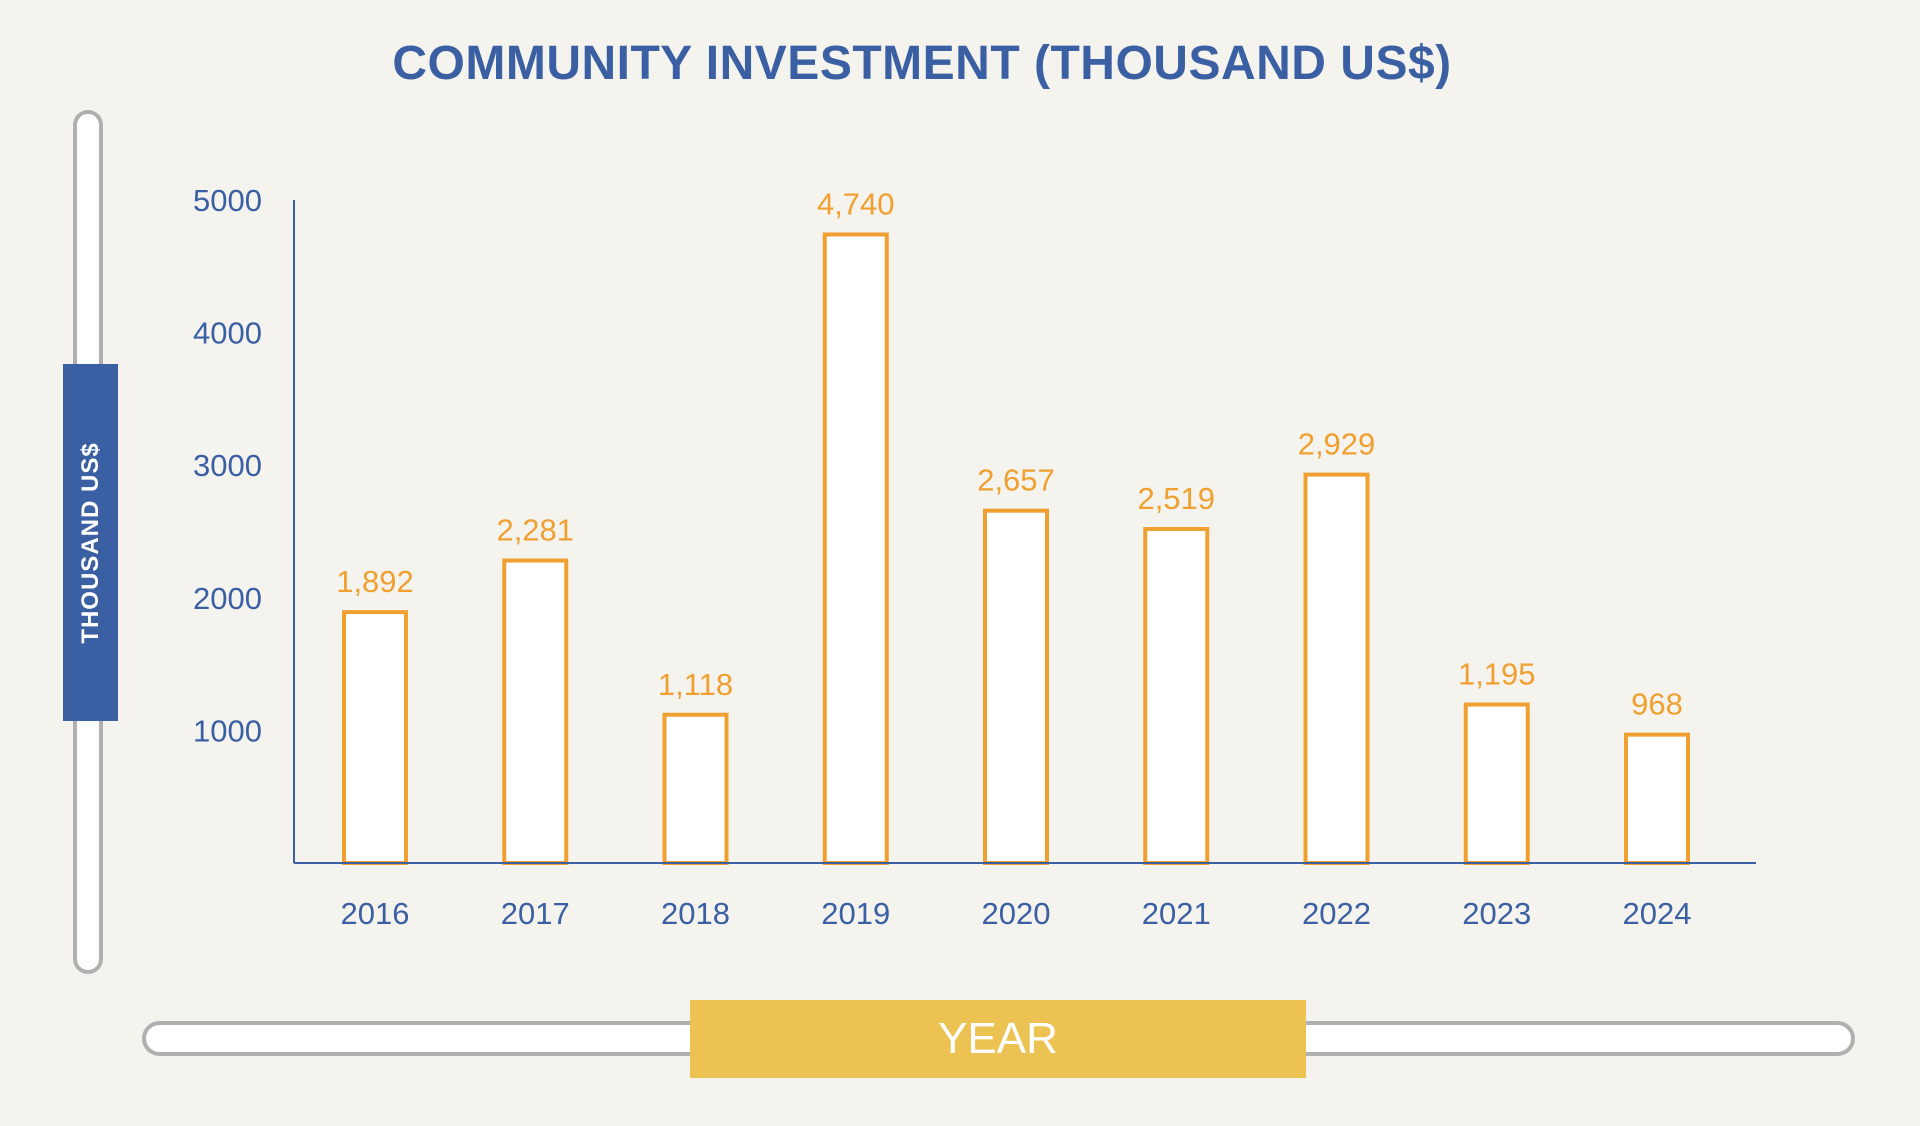  What do you see at coordinates (1657, 913) in the screenshot?
I see `x-tick-label-2024: 2024` at bounding box center [1657, 913].